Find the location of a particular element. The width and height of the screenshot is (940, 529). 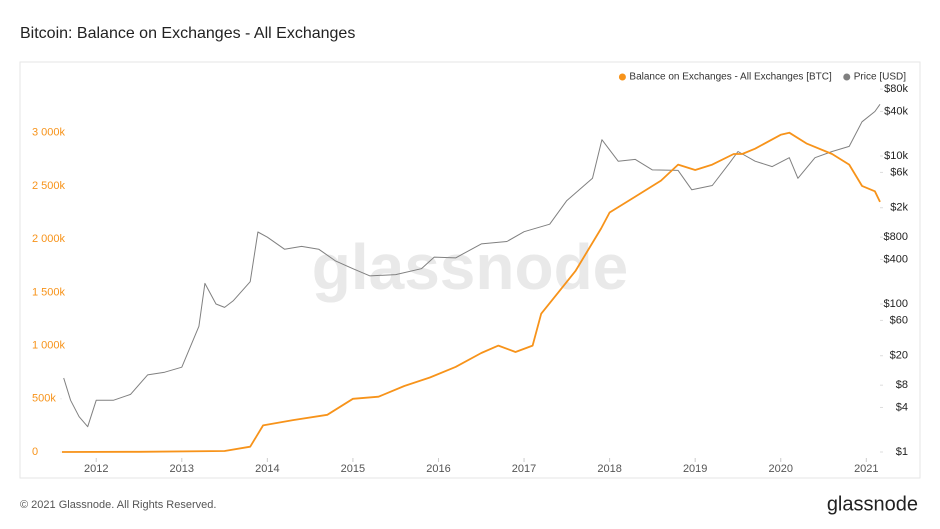

y2-tick-label: $100 is located at coordinates (896, 304).